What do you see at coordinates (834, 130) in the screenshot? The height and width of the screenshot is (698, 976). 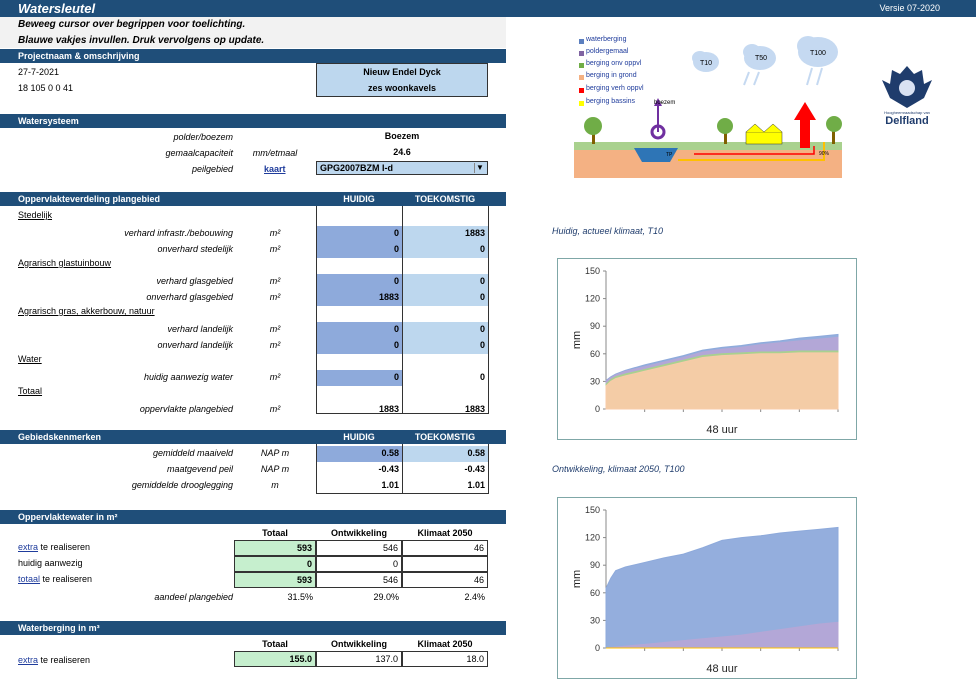 I see `tree-icon` at bounding box center [834, 130].